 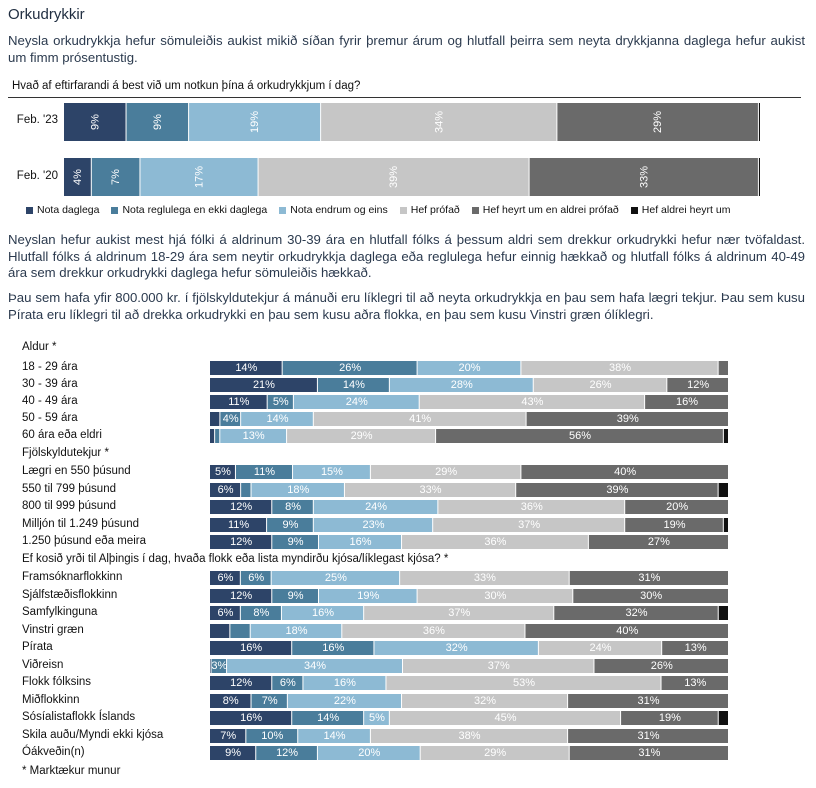 What do you see at coordinates (50, 384) in the screenshot?
I see `row-label: 30 - 39 ára` at bounding box center [50, 384].